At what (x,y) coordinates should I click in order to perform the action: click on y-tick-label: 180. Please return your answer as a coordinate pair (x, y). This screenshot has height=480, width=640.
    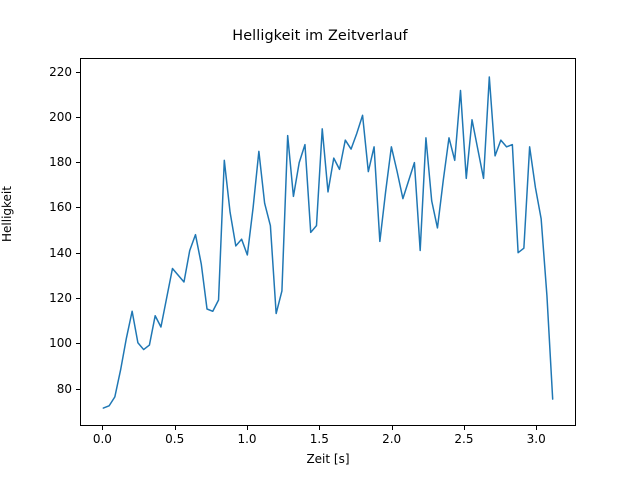
    Looking at the image, I should click on (60, 162).